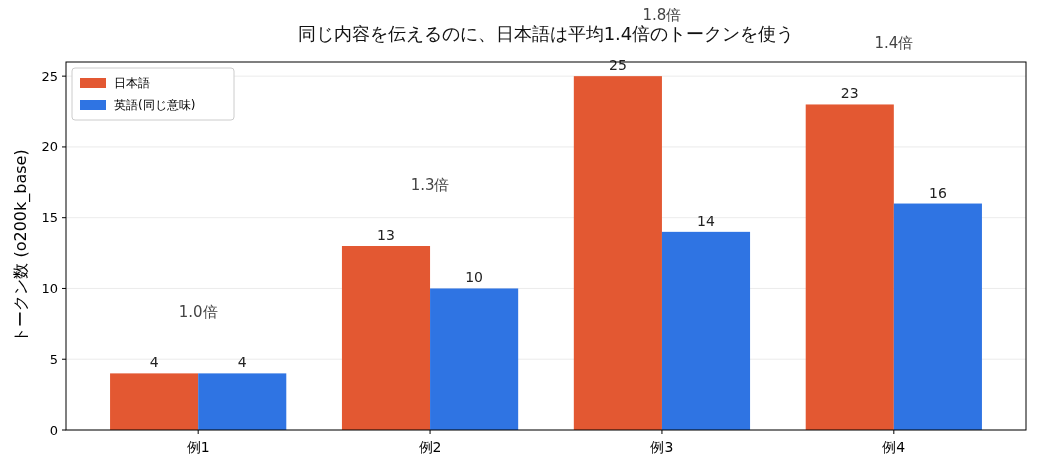 Image resolution: width=1044 pixels, height=473 pixels. Describe the element at coordinates (155, 105) in the screenshot. I see `legend-label: 英語(同じ意味)` at that location.